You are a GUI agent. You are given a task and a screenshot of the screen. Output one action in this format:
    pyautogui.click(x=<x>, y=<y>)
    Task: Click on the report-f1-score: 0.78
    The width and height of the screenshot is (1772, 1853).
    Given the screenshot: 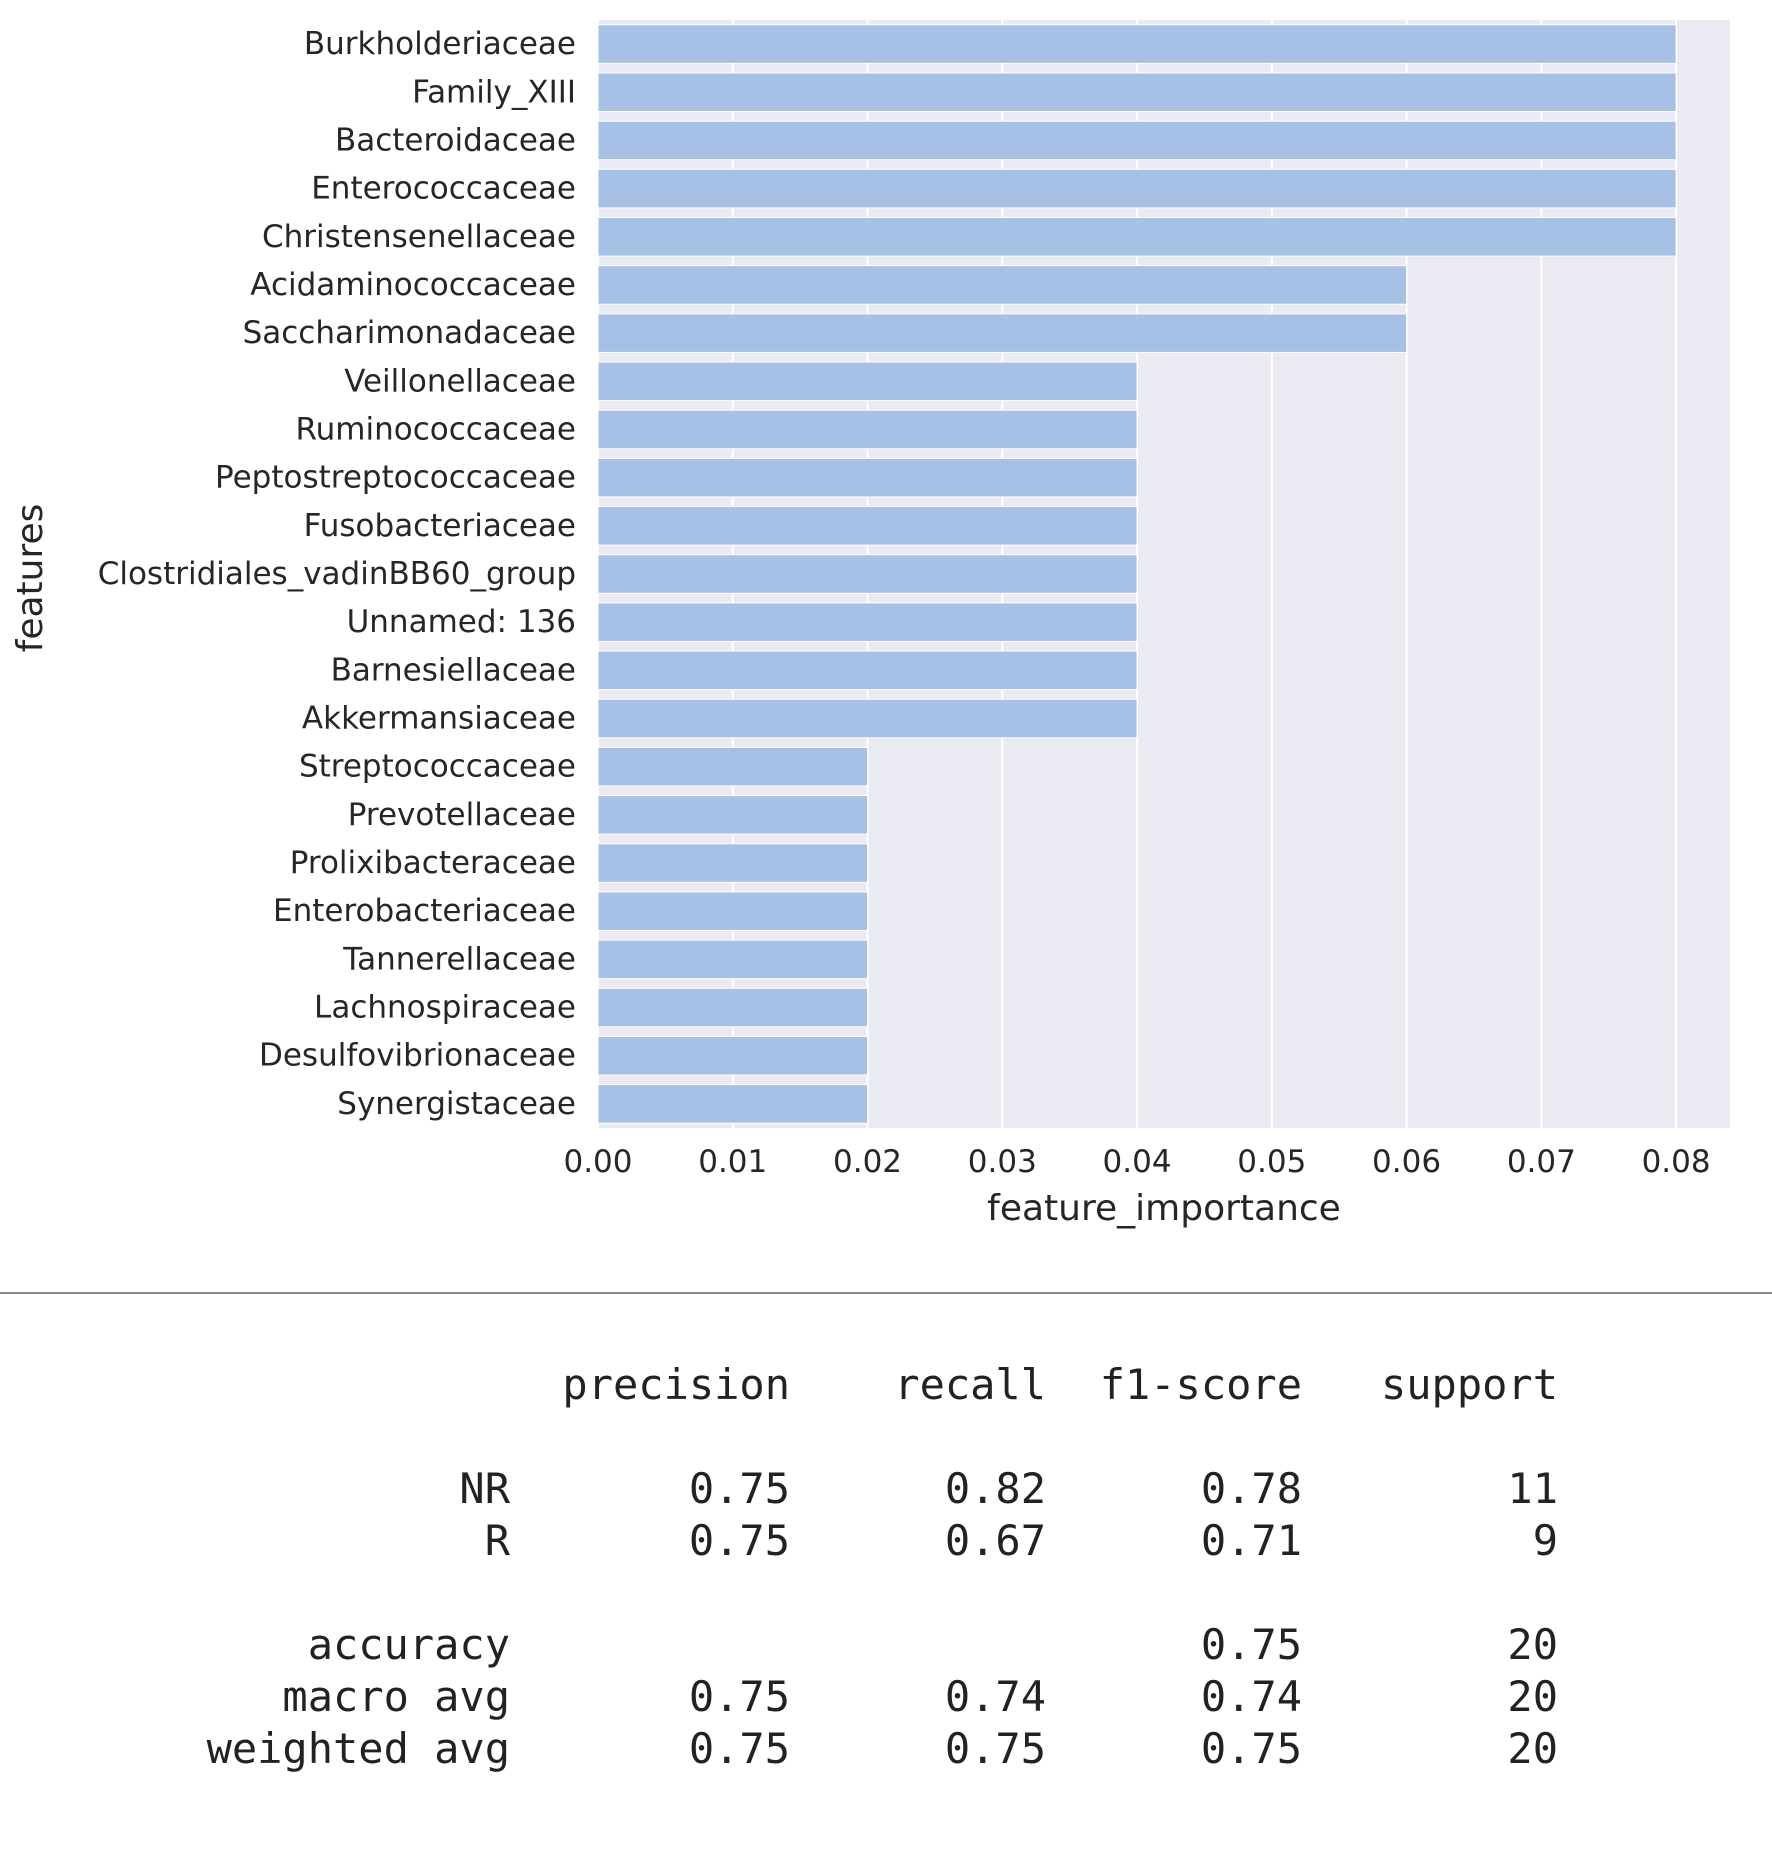 What is the action you would take?
    pyautogui.click(x=1251, y=1488)
    